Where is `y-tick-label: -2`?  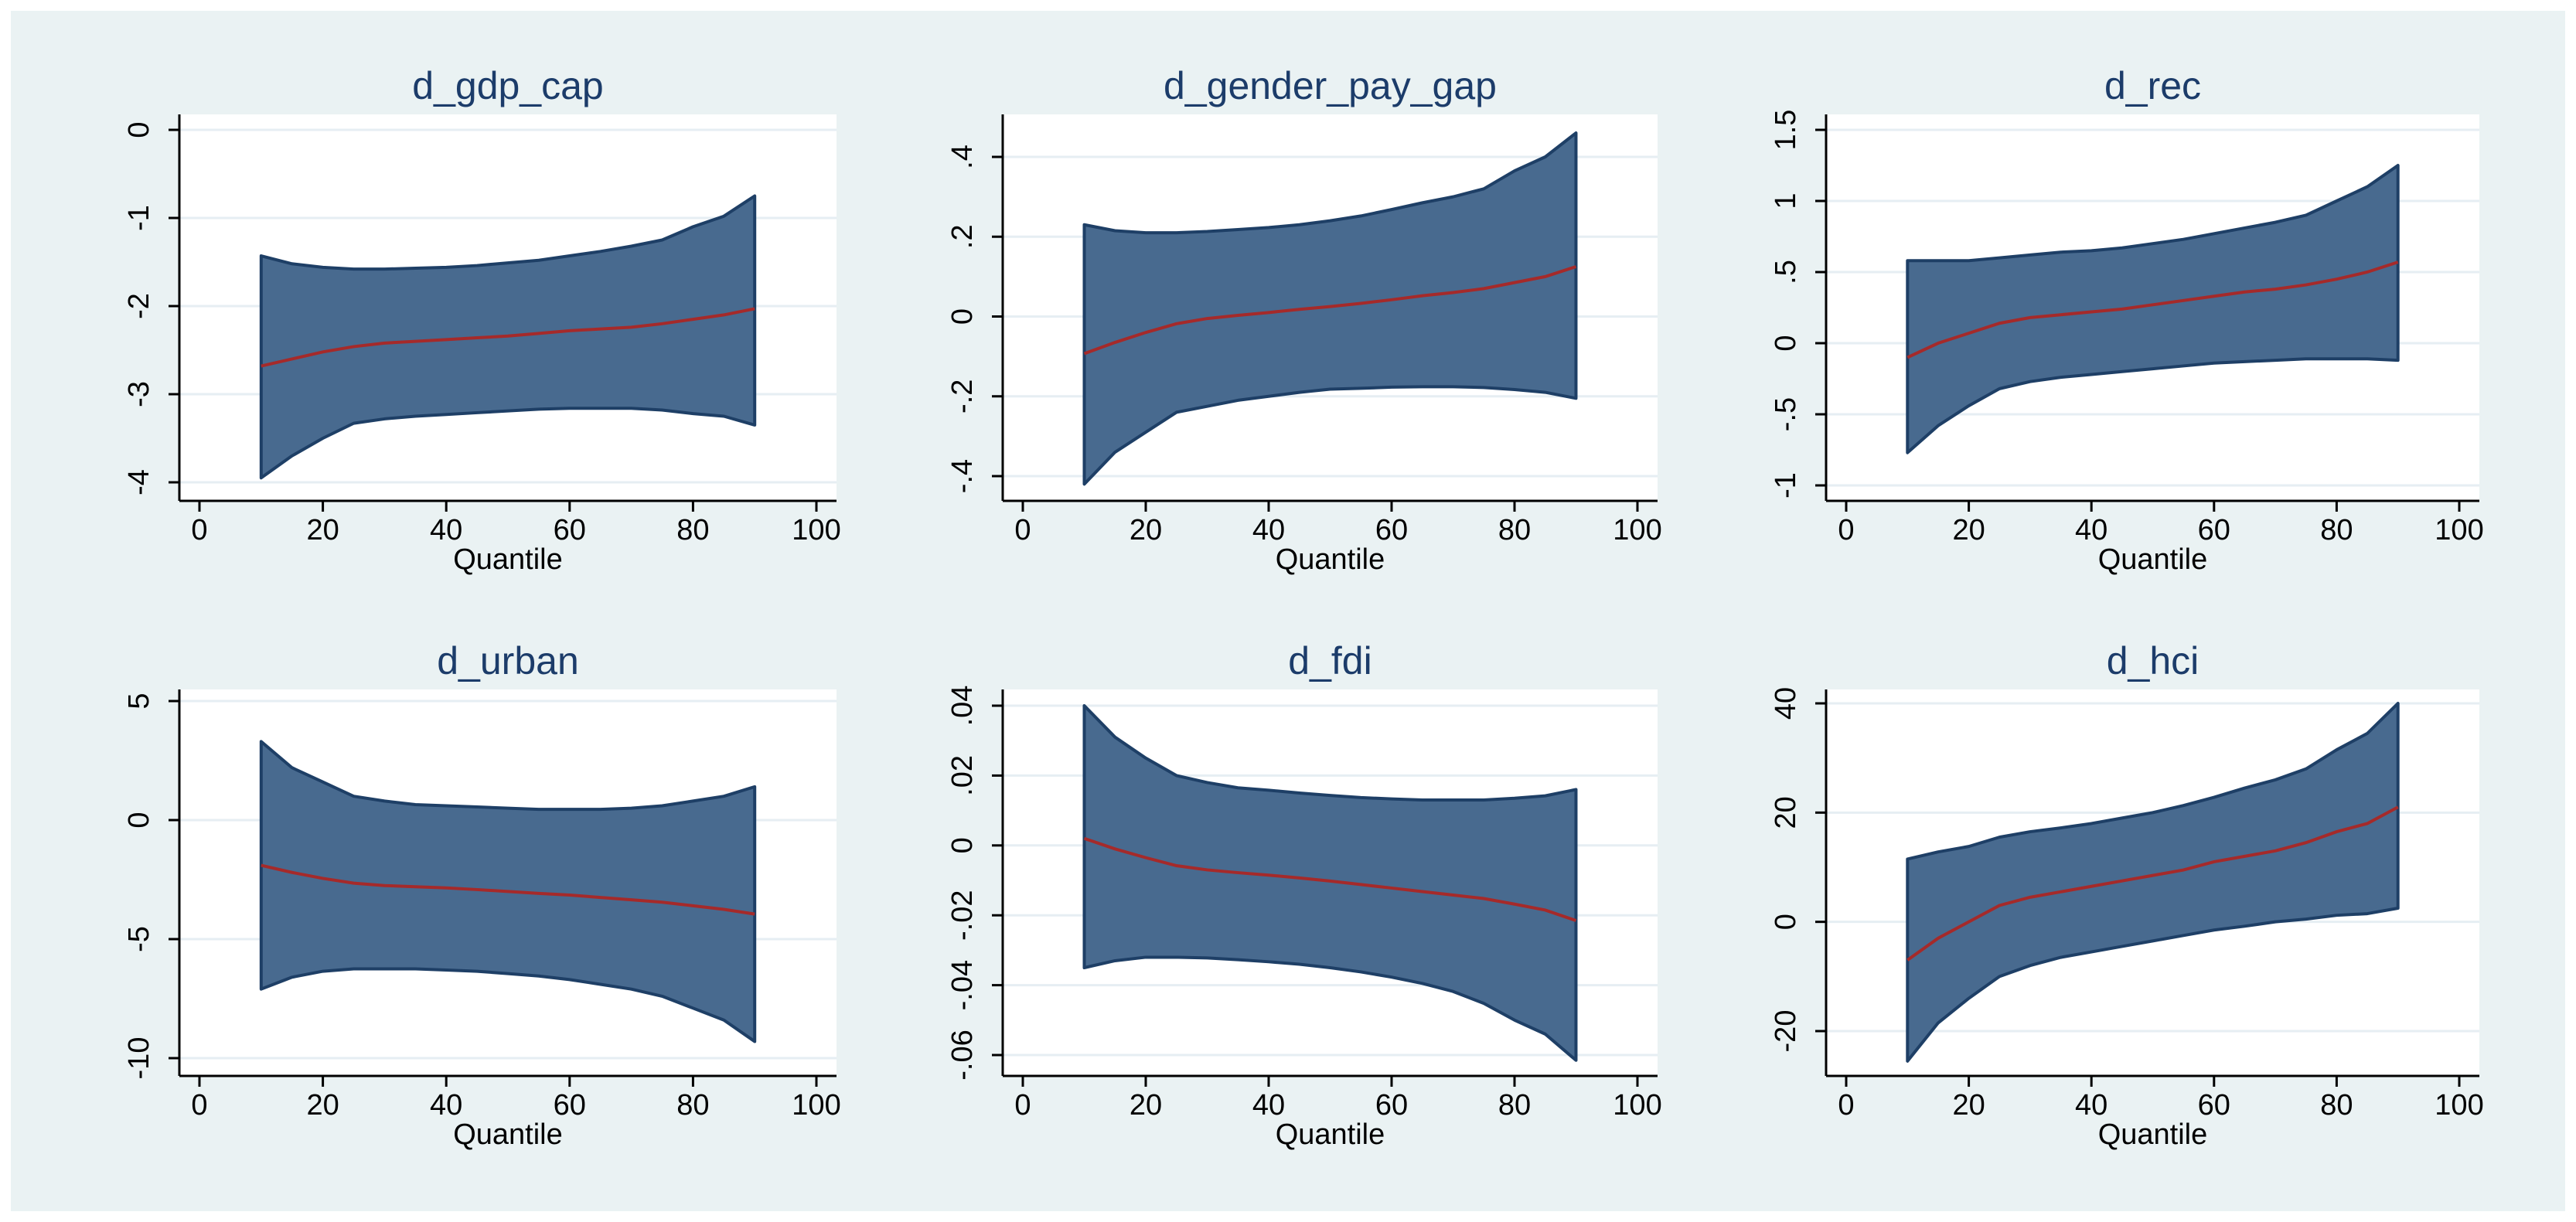
y-tick-label: -2 is located at coordinates (139, 306).